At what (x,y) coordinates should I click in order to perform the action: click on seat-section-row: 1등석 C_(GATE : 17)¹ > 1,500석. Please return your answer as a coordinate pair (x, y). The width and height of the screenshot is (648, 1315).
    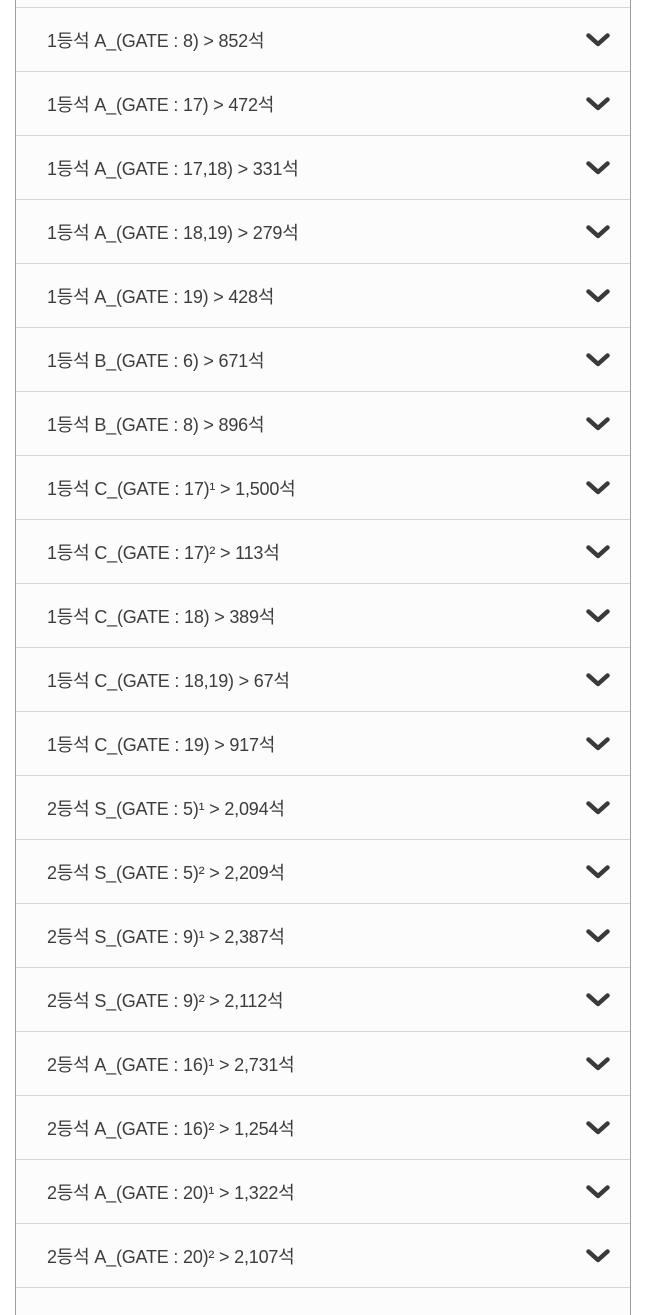
    Looking at the image, I should click on (323, 488).